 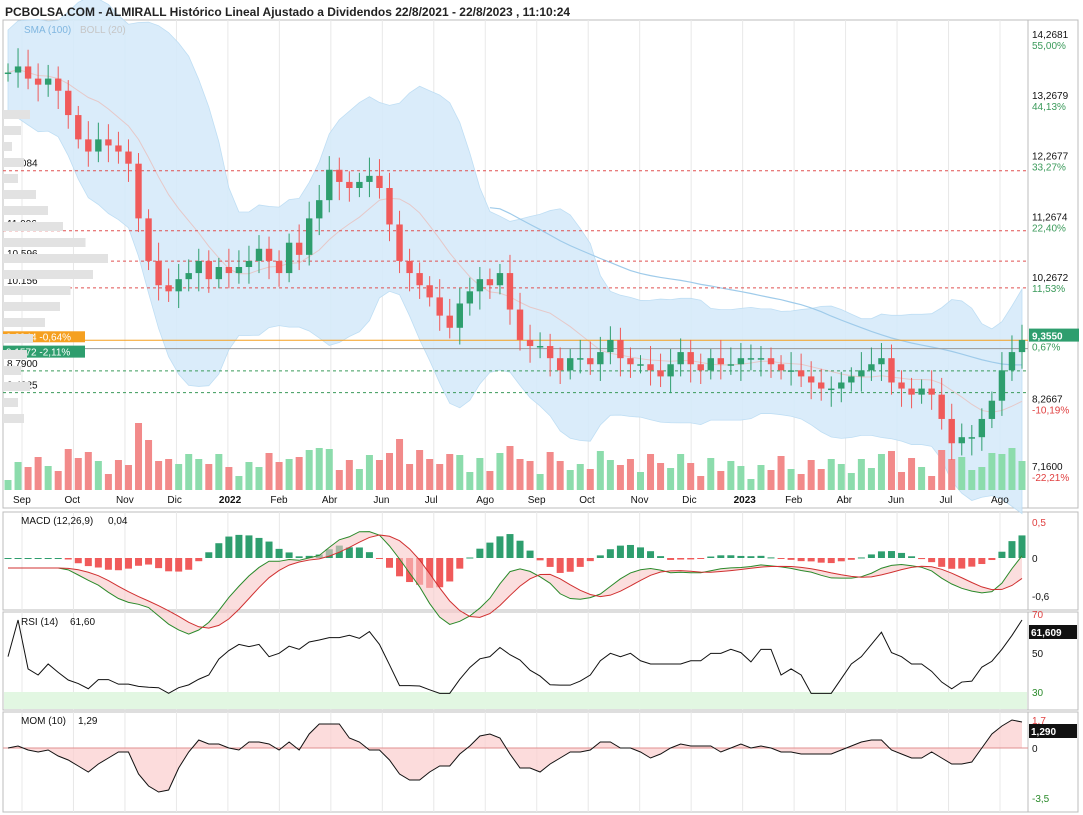 I want to click on volume-bars, so click(x=515, y=456).